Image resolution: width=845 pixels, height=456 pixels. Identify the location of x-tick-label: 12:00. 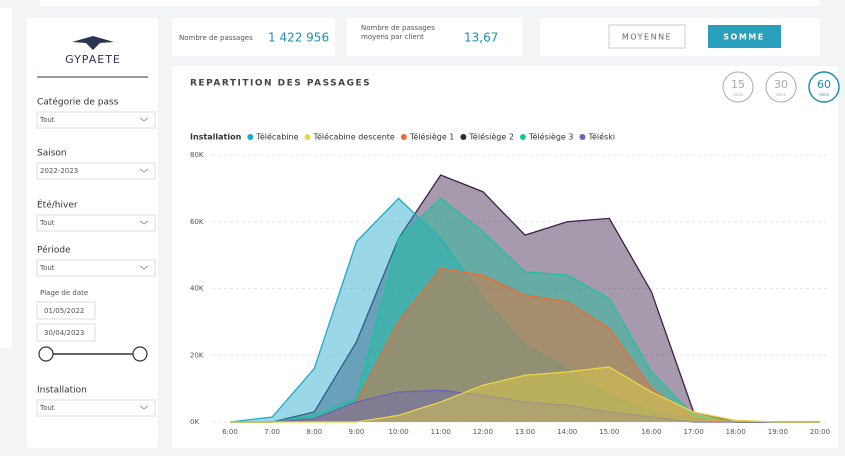
(483, 432).